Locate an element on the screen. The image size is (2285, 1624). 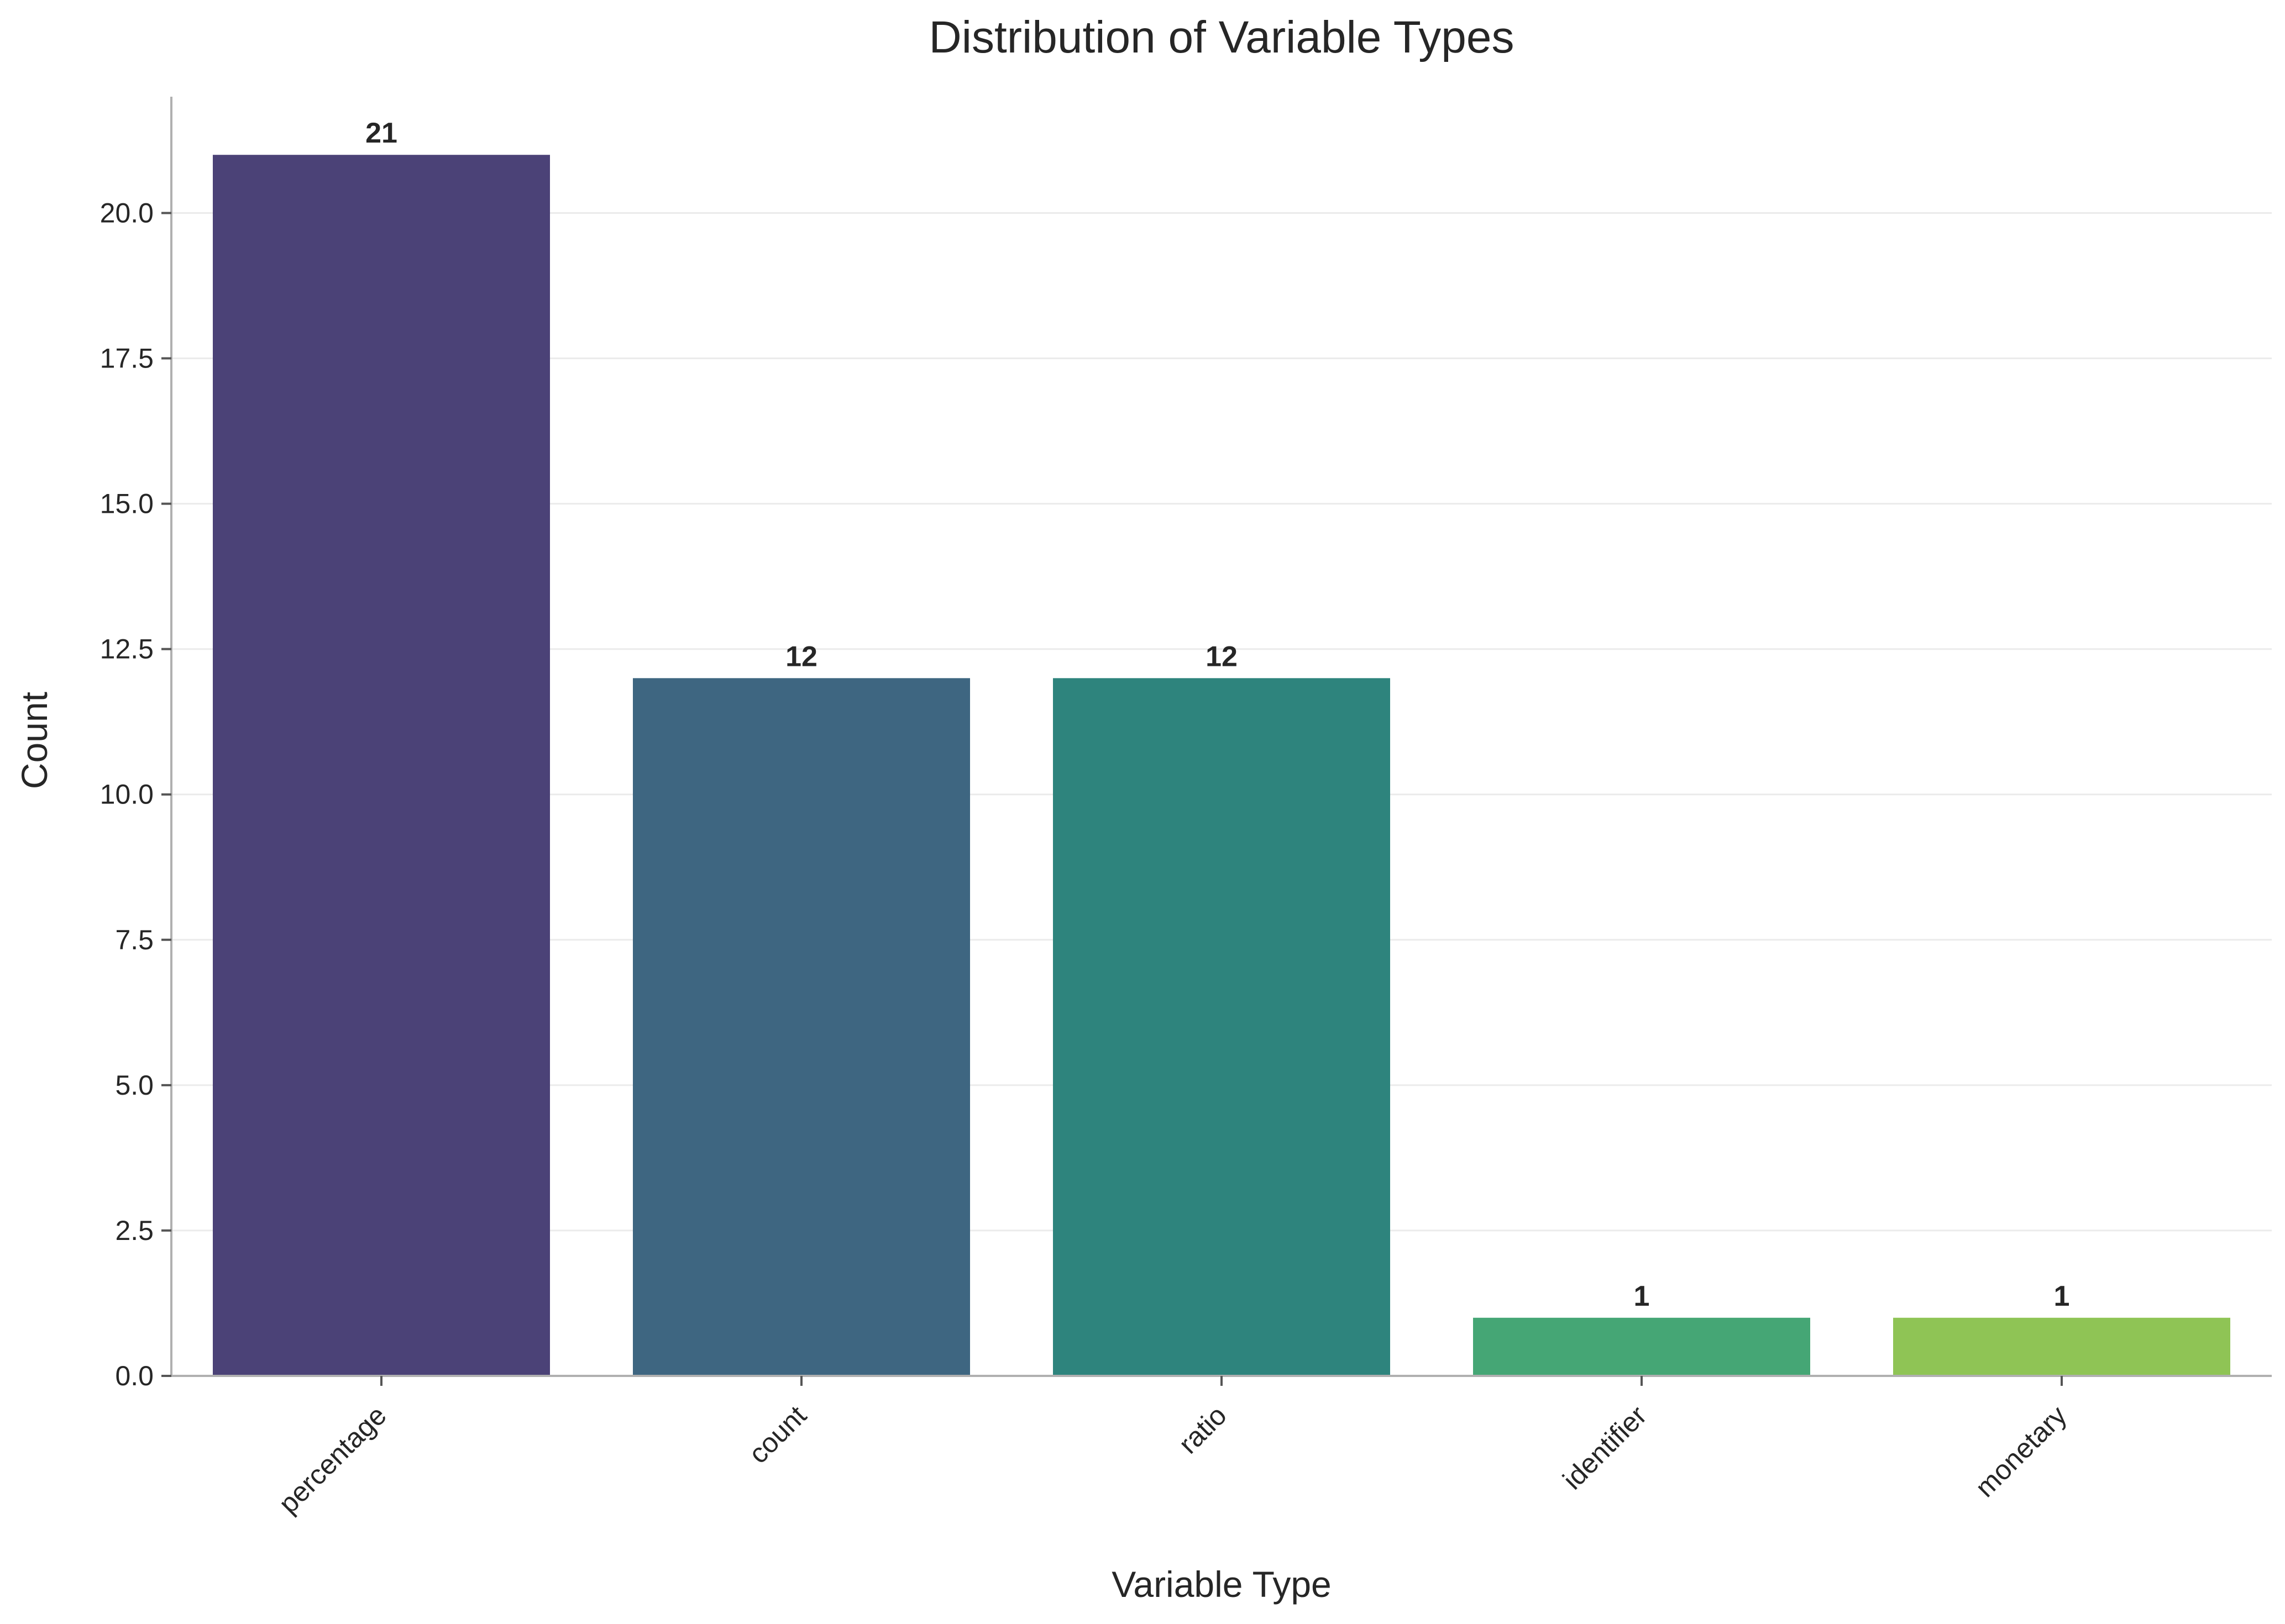
x-tick-label-percentage: percentage is located at coordinates (332, 1460).